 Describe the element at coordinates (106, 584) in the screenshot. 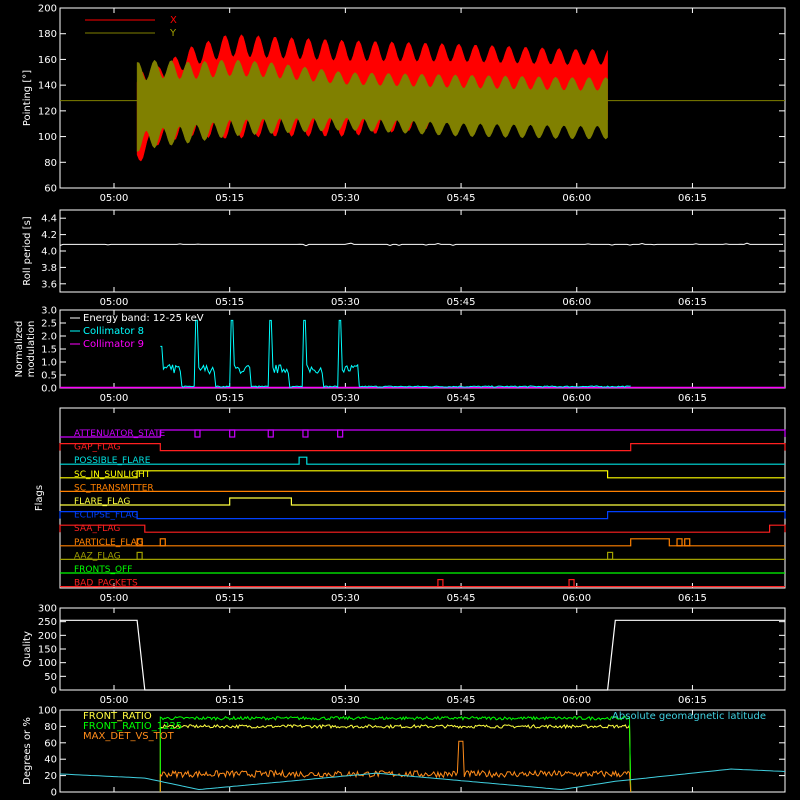

I see `flag-label: BAD_PACKETS` at that location.